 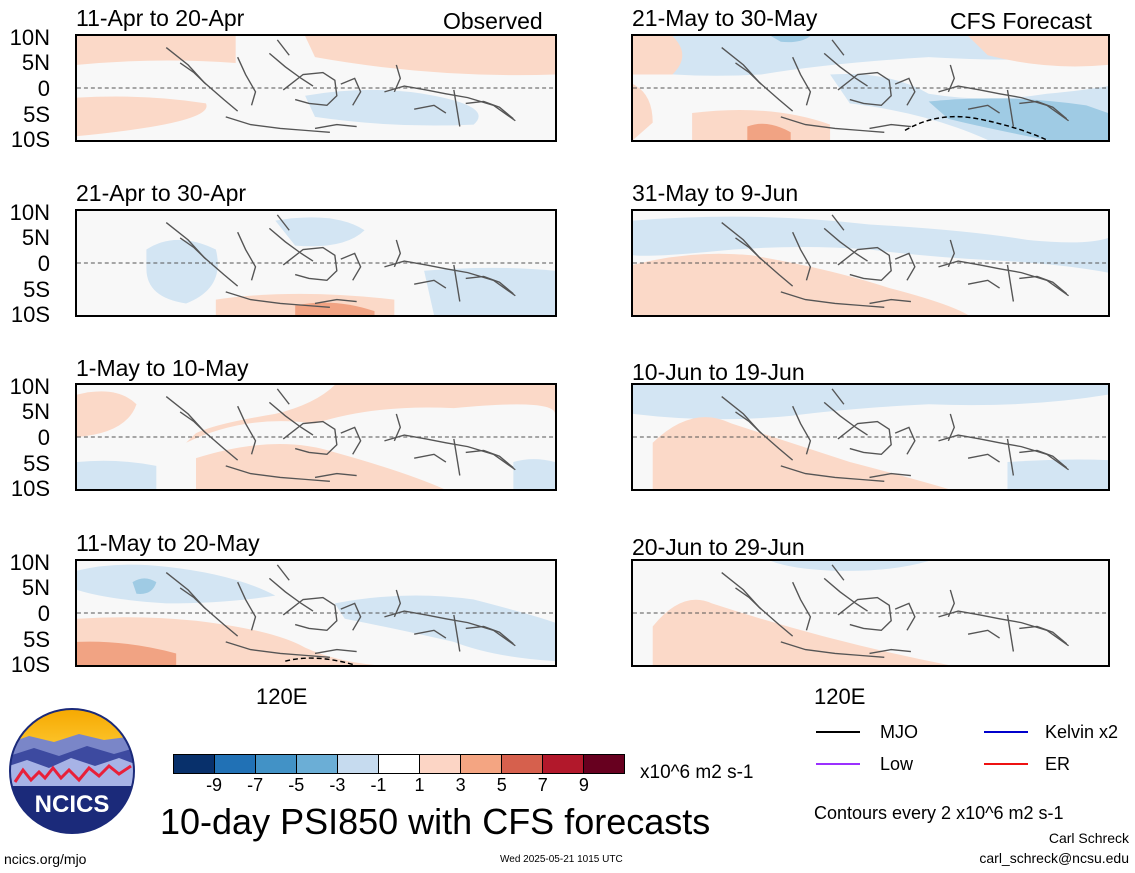 I want to click on colorbar-tick-label: -7, so click(x=255, y=785).